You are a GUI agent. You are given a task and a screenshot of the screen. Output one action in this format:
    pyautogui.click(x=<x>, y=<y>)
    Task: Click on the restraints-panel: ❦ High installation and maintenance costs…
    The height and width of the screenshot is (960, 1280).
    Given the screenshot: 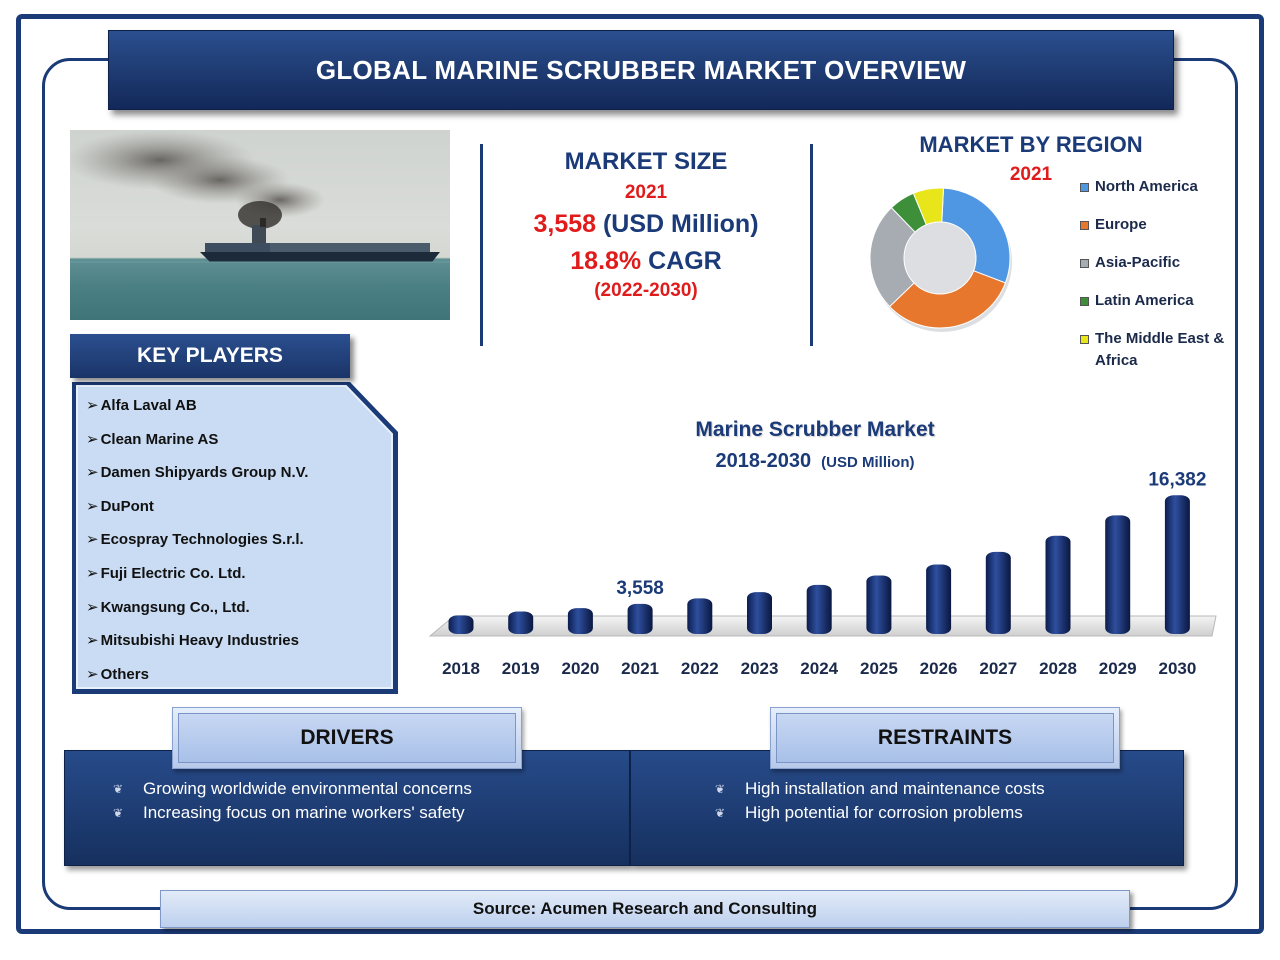 What is the action you would take?
    pyautogui.click(x=907, y=808)
    